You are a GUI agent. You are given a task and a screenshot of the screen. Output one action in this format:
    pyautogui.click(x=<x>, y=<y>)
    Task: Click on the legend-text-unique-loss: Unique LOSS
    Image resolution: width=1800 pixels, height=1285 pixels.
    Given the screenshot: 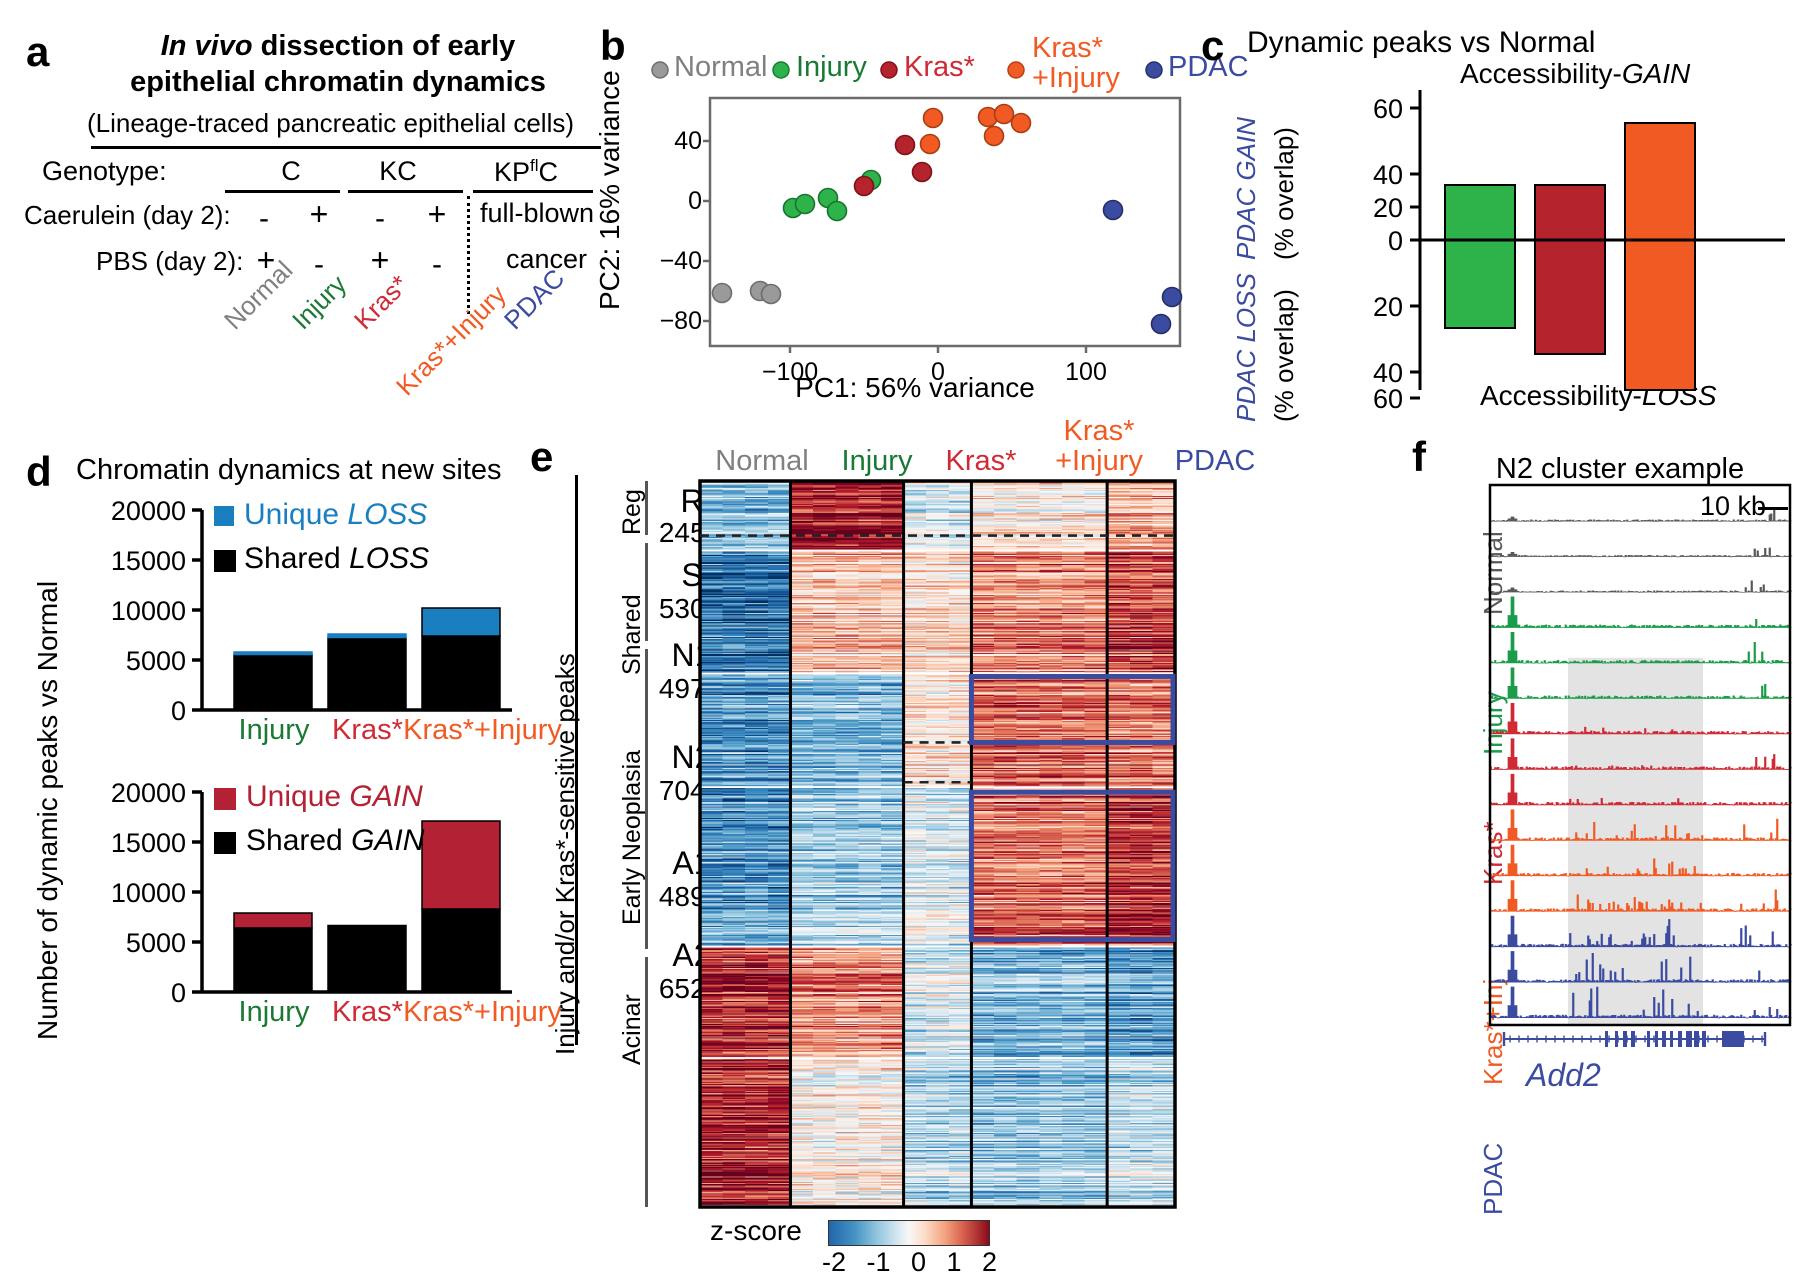 What is the action you would take?
    pyautogui.click(x=335, y=515)
    